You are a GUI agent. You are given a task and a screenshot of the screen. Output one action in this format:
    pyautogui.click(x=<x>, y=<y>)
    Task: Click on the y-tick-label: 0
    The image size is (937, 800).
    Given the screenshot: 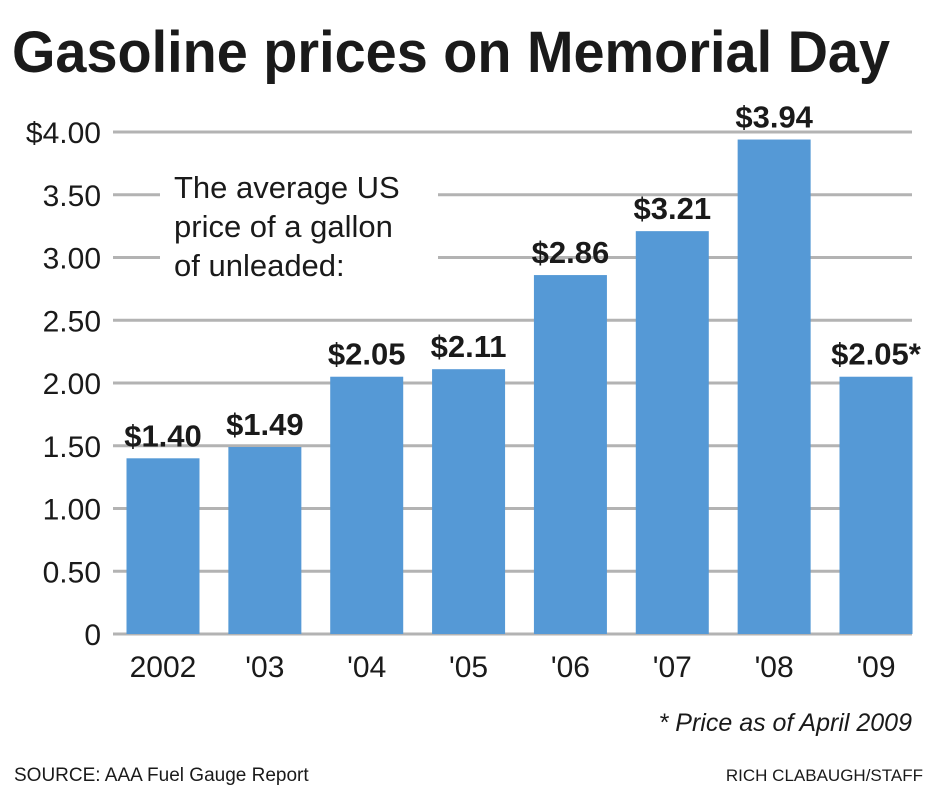 What is the action you would take?
    pyautogui.click(x=92, y=635)
    